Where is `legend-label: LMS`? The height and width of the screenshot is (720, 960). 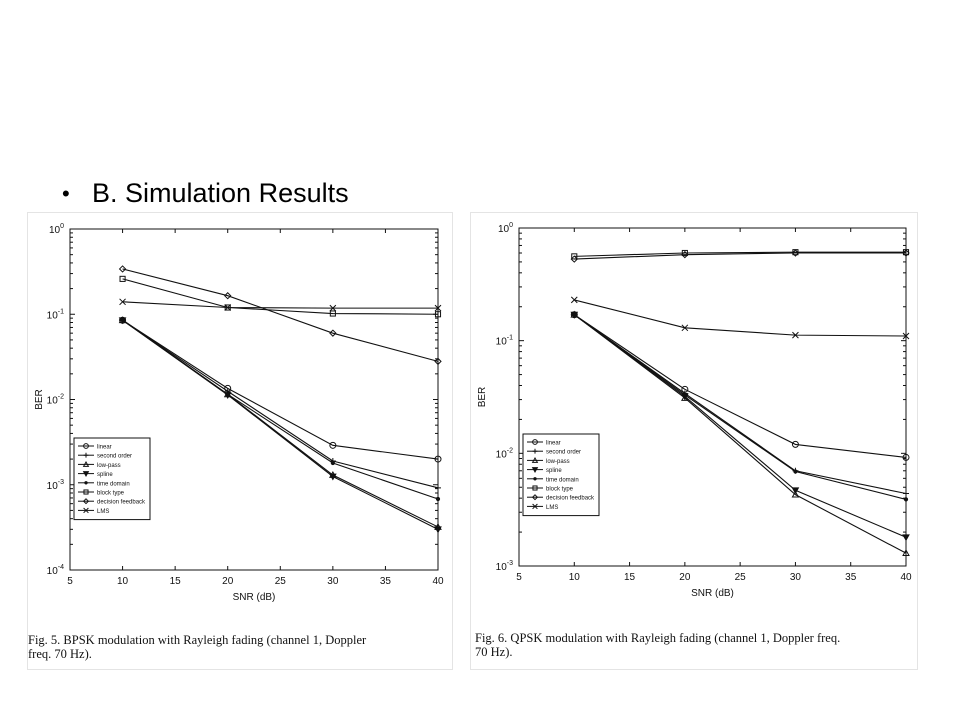
legend-label: LMS is located at coordinates (103, 512).